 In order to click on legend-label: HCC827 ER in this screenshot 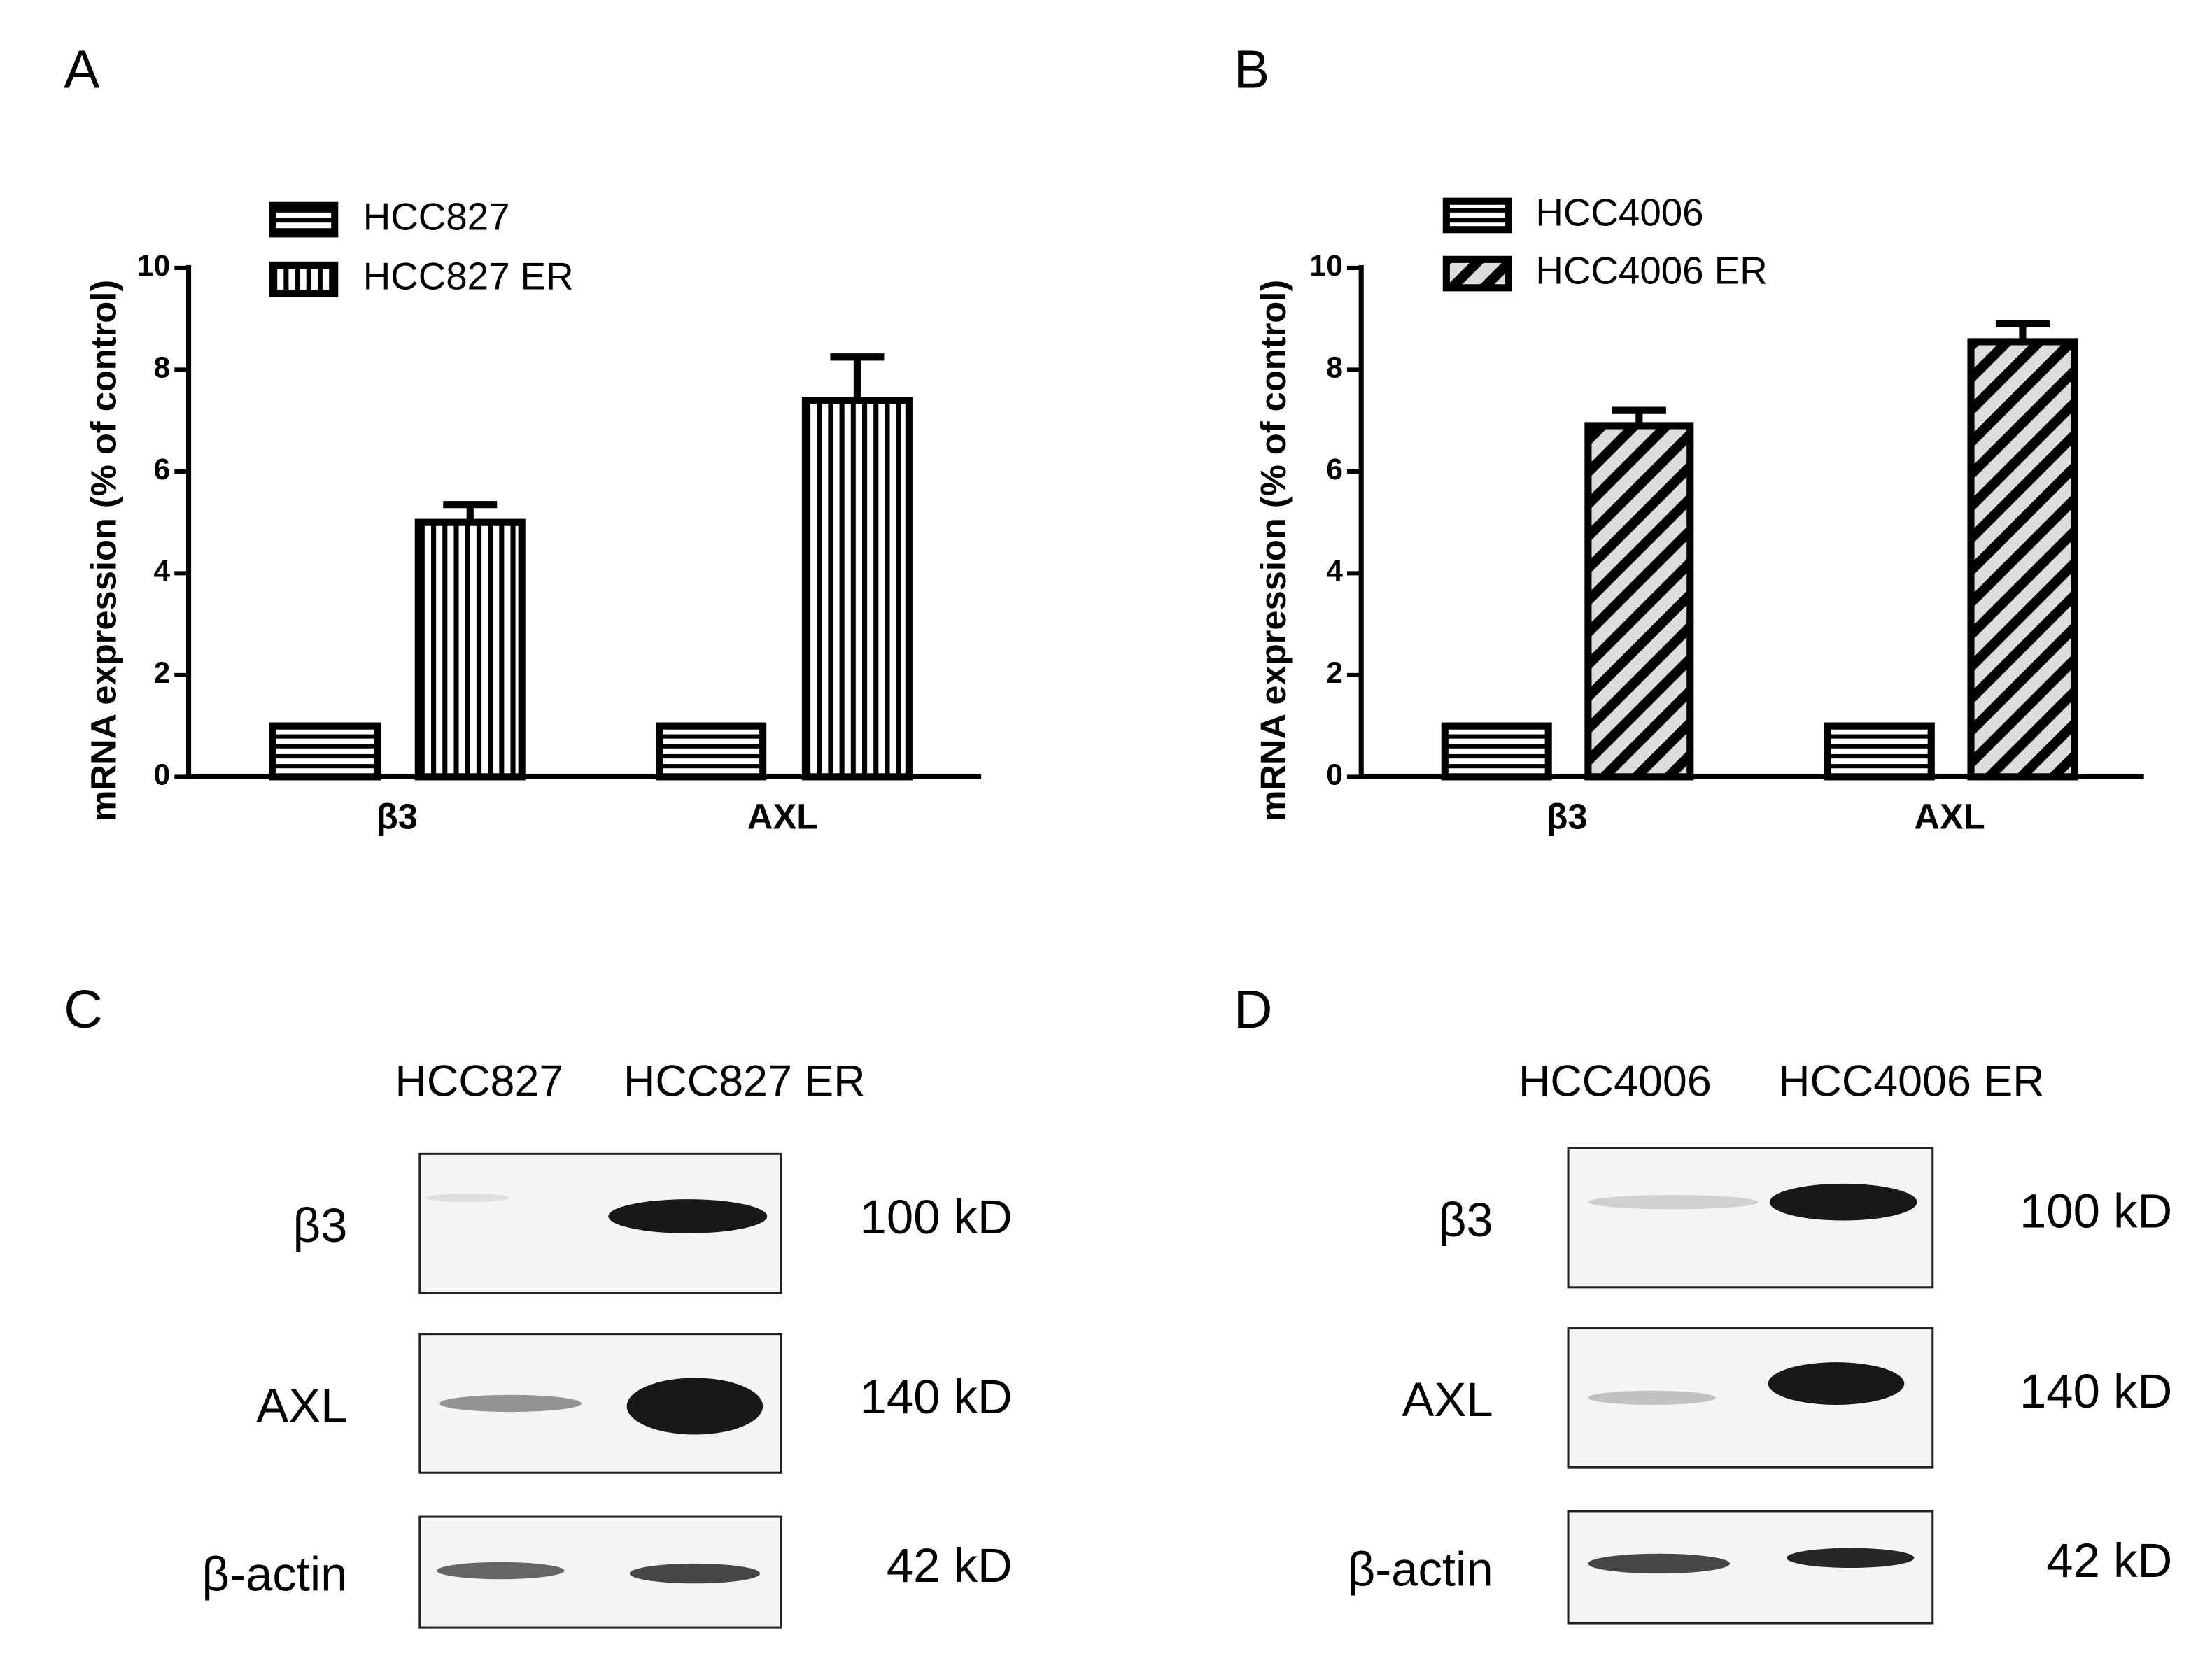, I will do `click(468, 276)`.